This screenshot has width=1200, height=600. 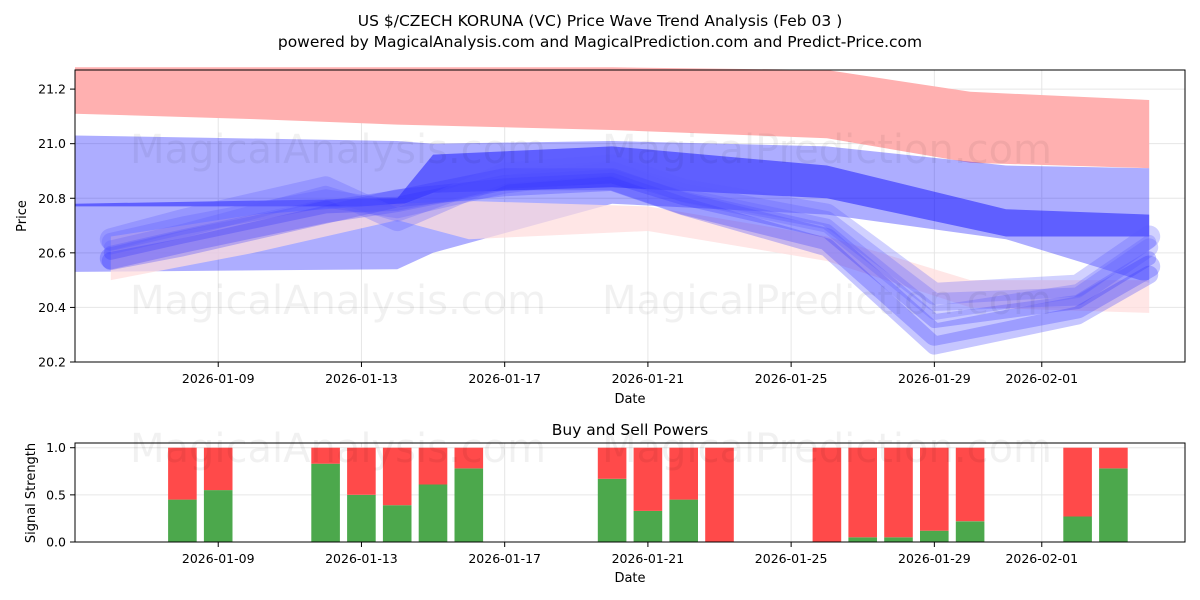 What do you see at coordinates (648, 558) in the screenshot?
I see `powers-x-tick-label: 2026-01-21` at bounding box center [648, 558].